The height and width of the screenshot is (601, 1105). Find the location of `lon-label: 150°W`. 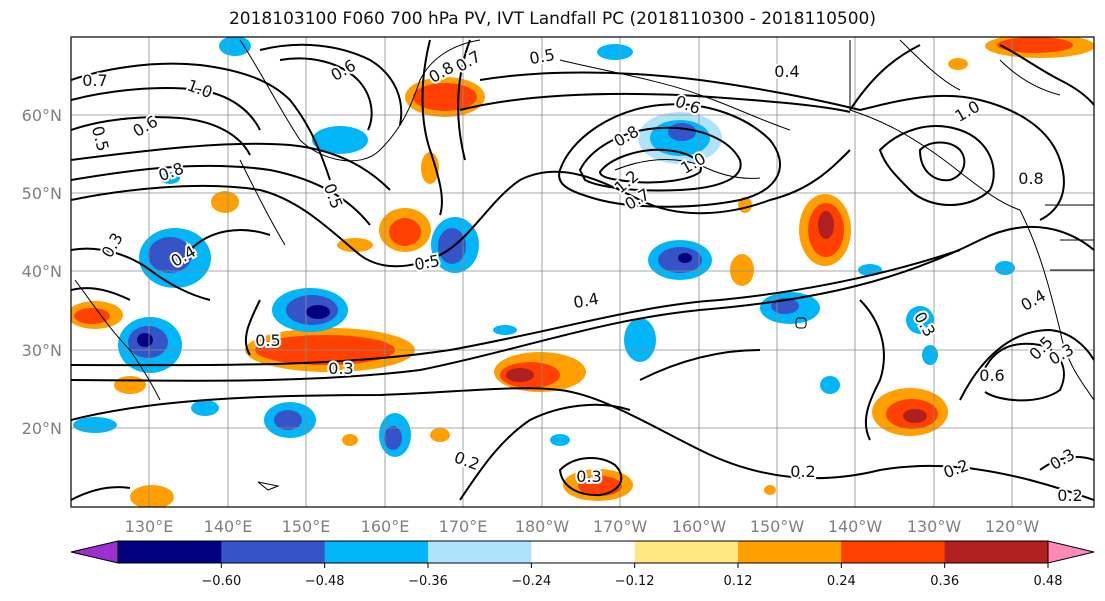

lon-label: 150°W is located at coordinates (777, 526).